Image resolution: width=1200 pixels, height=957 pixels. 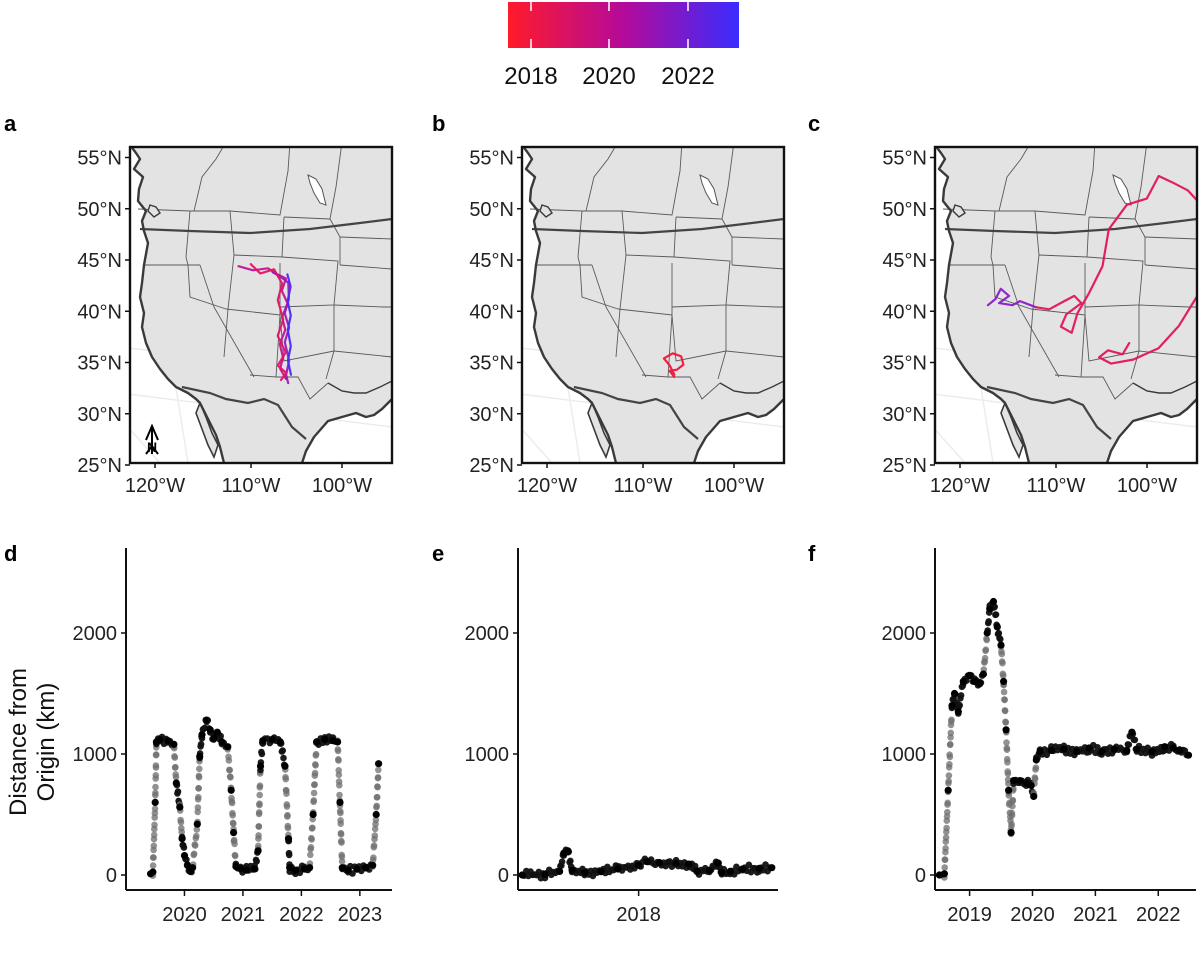 What do you see at coordinates (491, 312) in the screenshot?
I see `latitude-tick-label: 40°N` at bounding box center [491, 312].